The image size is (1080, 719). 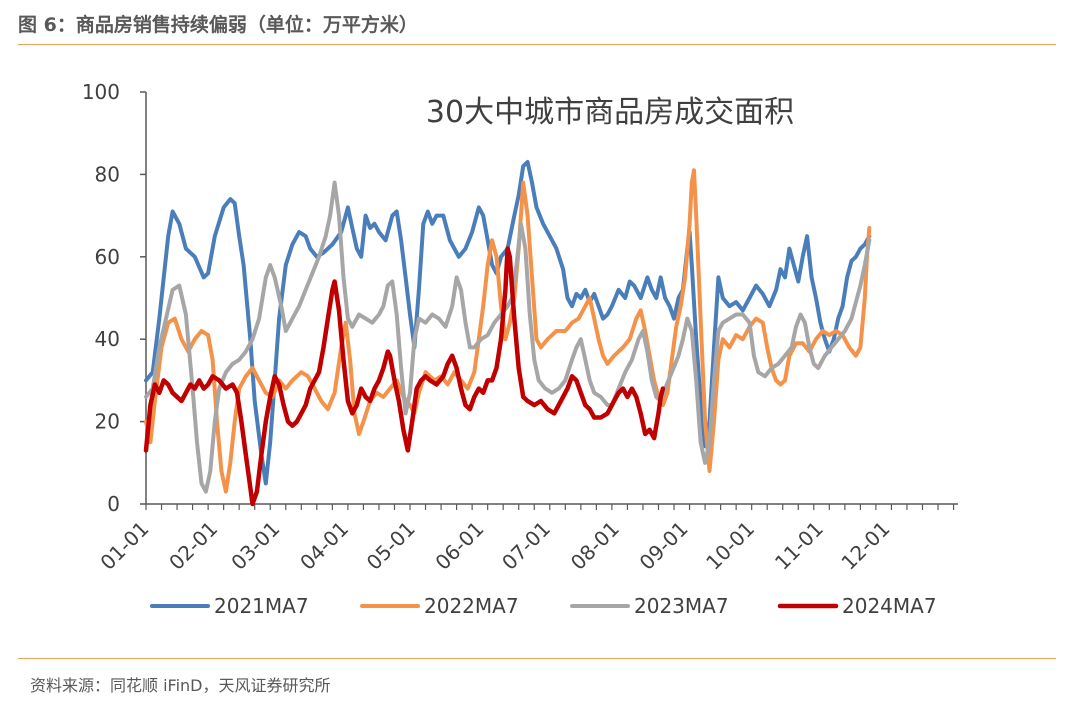 I want to click on legend-label: 2024MA7, so click(x=889, y=606).